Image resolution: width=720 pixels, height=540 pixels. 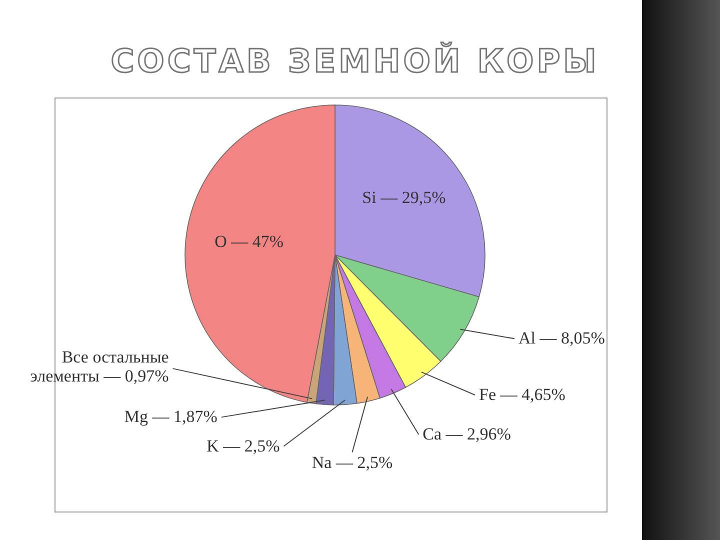 What do you see at coordinates (355, 61) in the screenshot?
I see `chart-title: СОСТАВ ЗЕМНОЙ КОРЫ` at bounding box center [355, 61].